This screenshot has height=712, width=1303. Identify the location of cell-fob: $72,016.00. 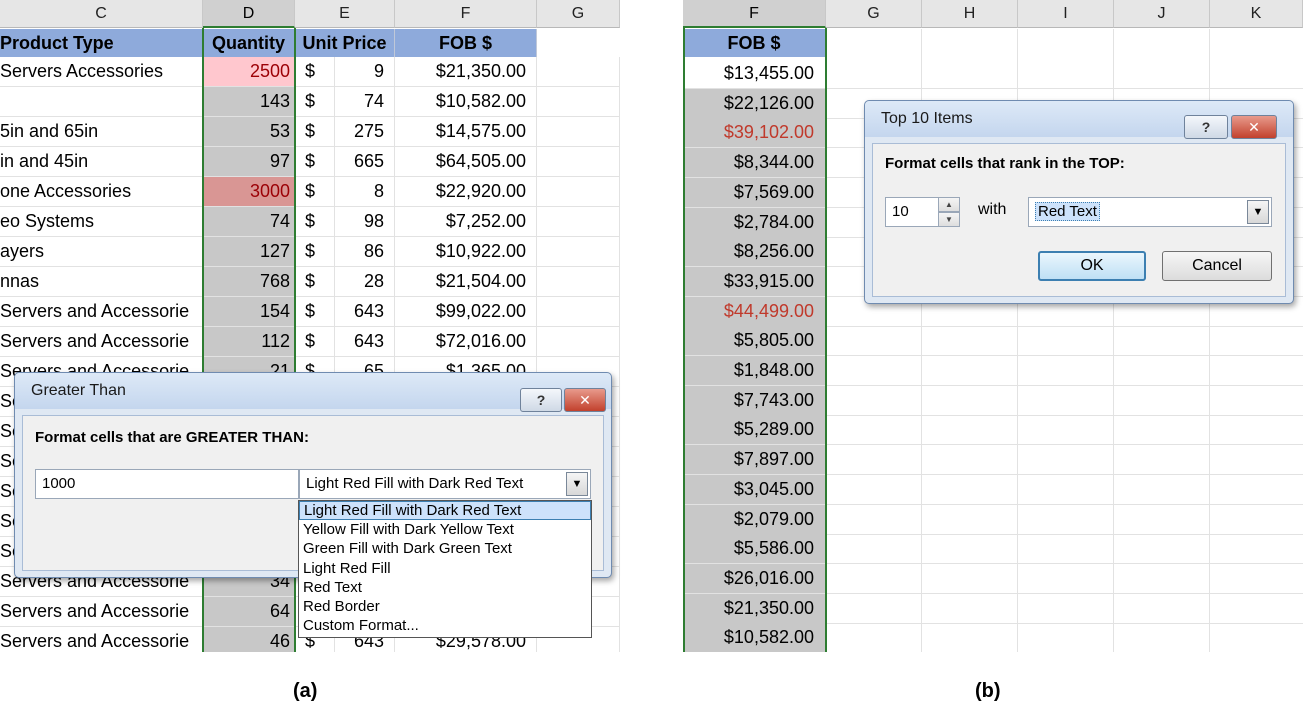
(466, 342).